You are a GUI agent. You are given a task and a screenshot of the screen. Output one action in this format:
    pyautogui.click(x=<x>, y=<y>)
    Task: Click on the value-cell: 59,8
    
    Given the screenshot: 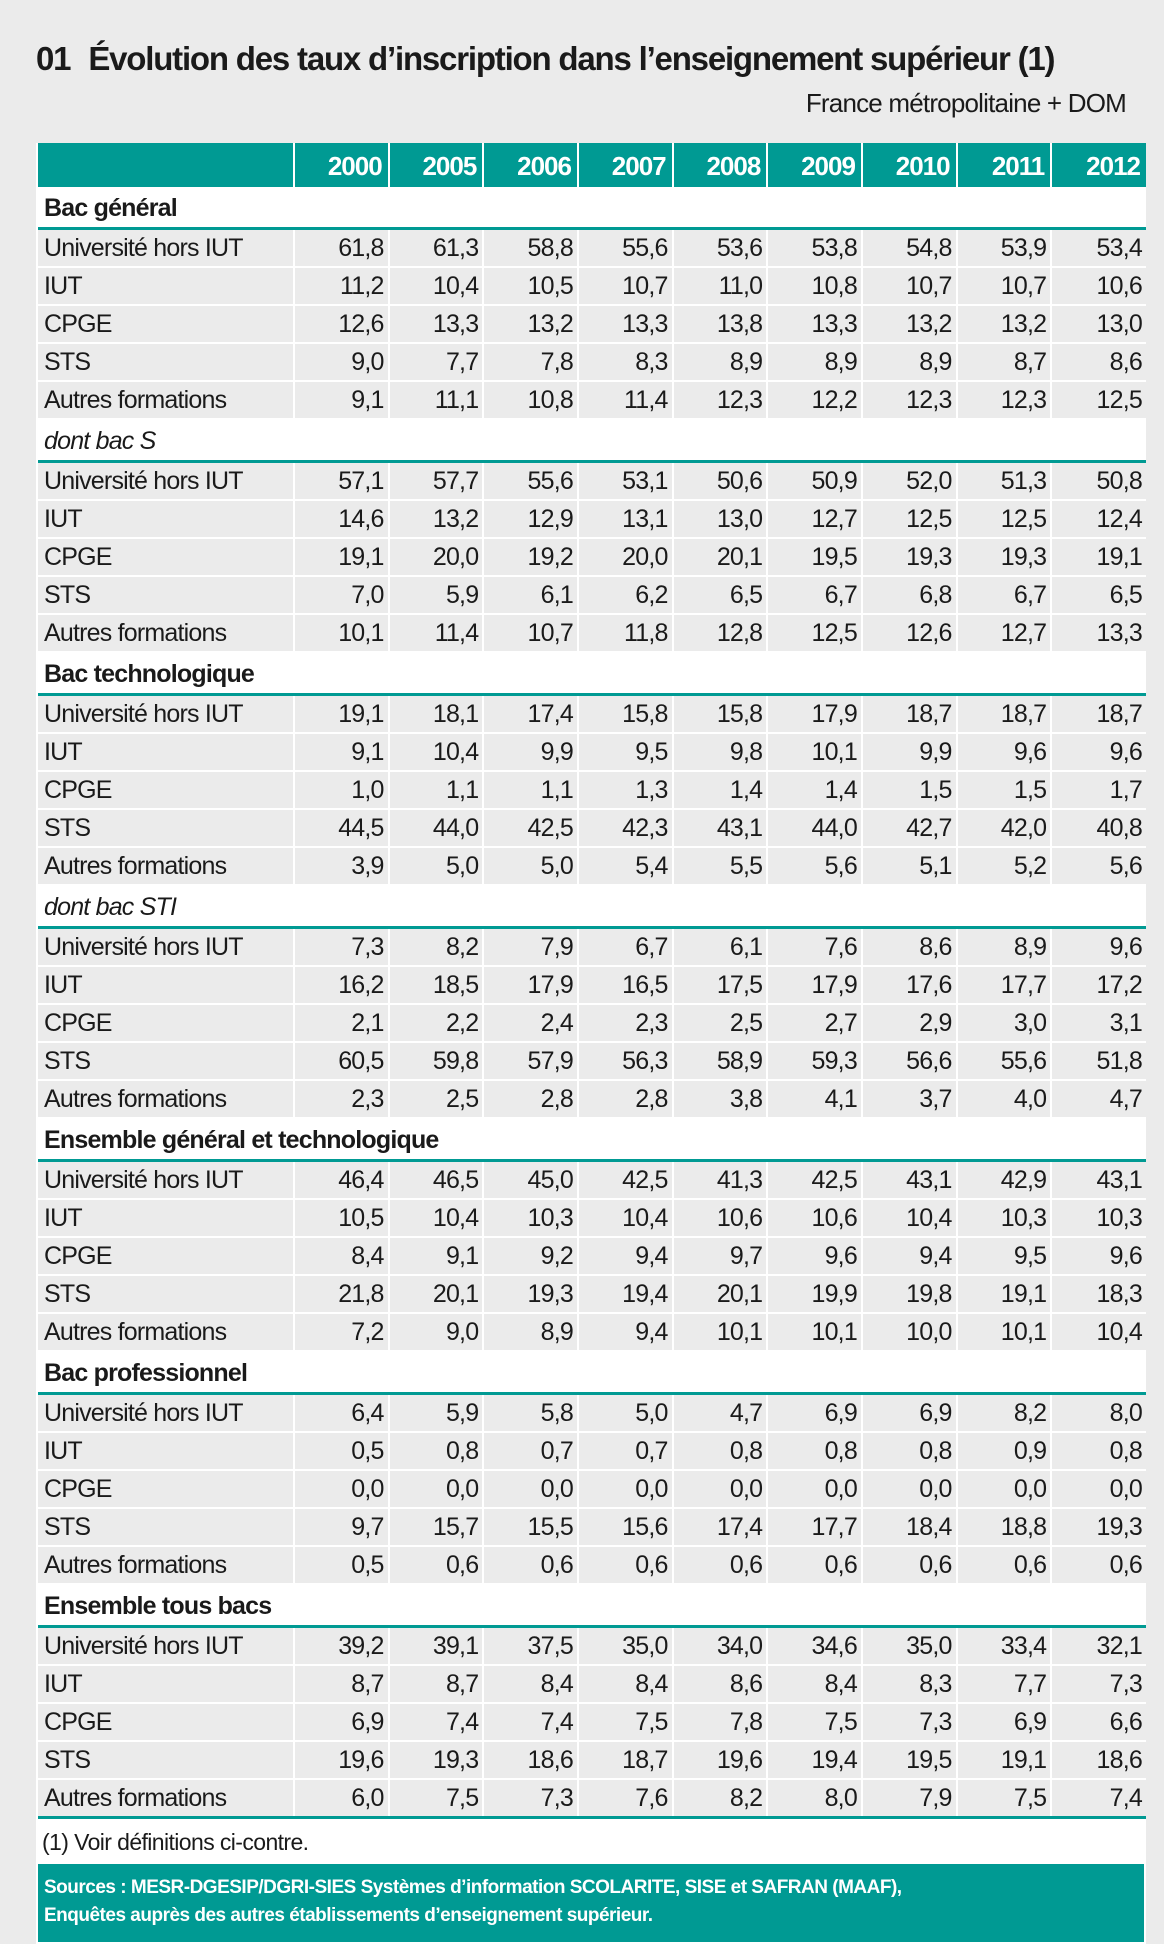 What is the action you would take?
    pyautogui.click(x=435, y=1061)
    